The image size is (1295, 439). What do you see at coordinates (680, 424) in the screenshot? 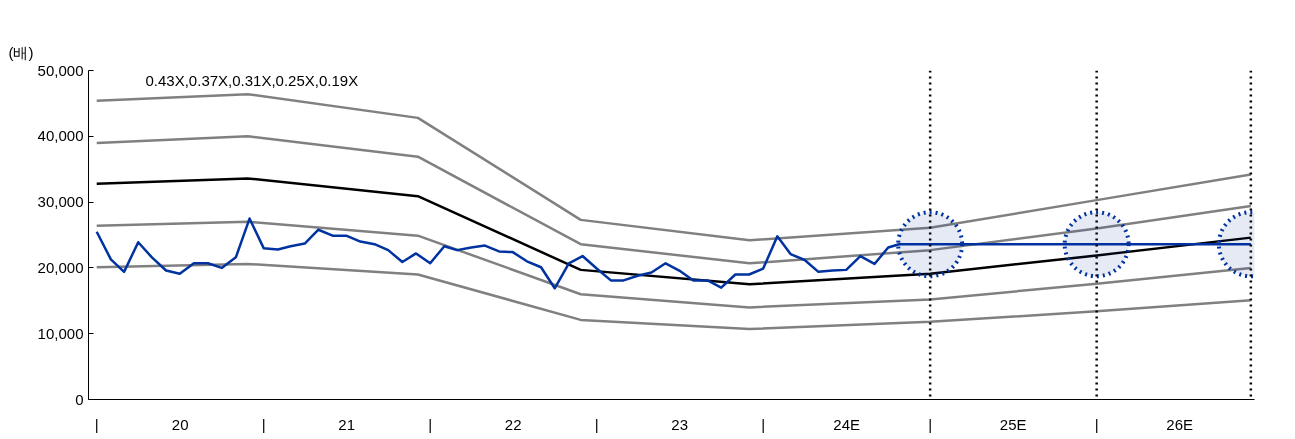
I see `x-tick-label: 23` at bounding box center [680, 424].